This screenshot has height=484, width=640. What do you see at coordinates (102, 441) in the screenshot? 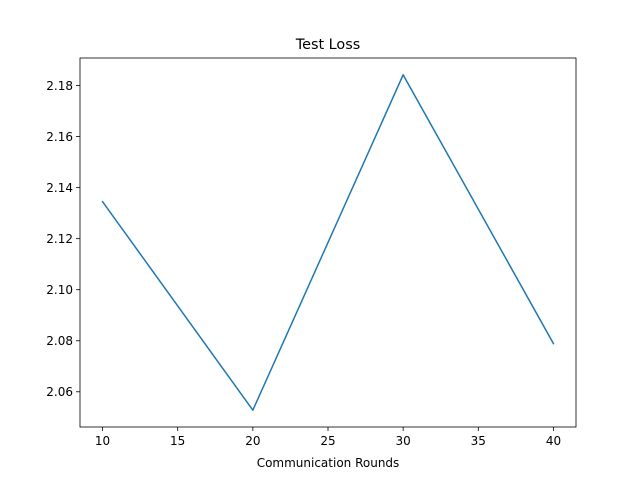
I see `x-tick-label: 10` at bounding box center [102, 441].